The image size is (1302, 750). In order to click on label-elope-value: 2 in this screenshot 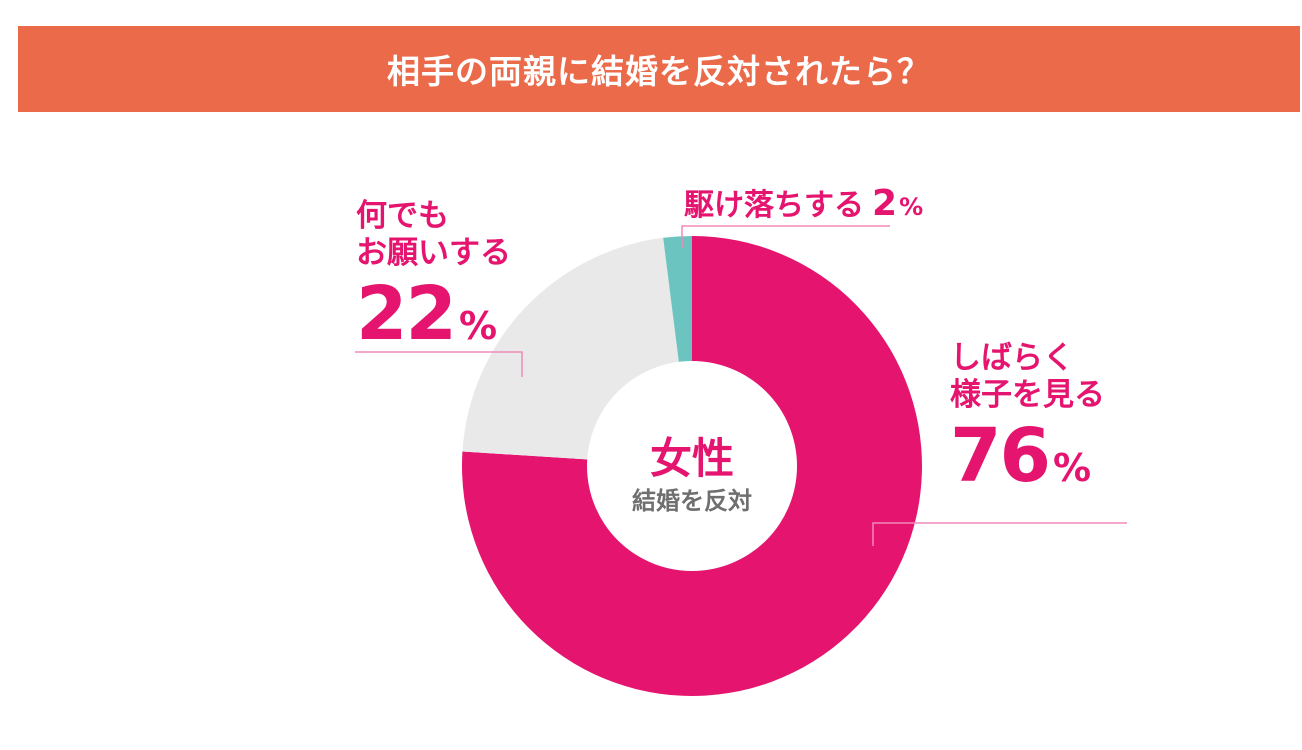, I will do `click(885, 203)`.